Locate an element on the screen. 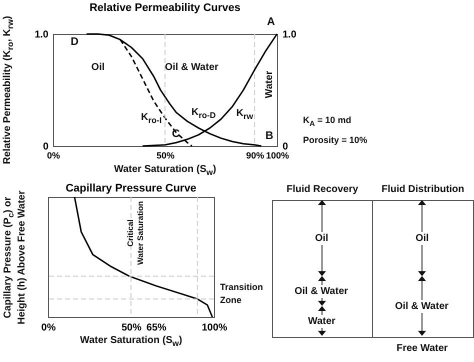  chart-title: Capillary Pressure Curve is located at coordinates (131, 188).